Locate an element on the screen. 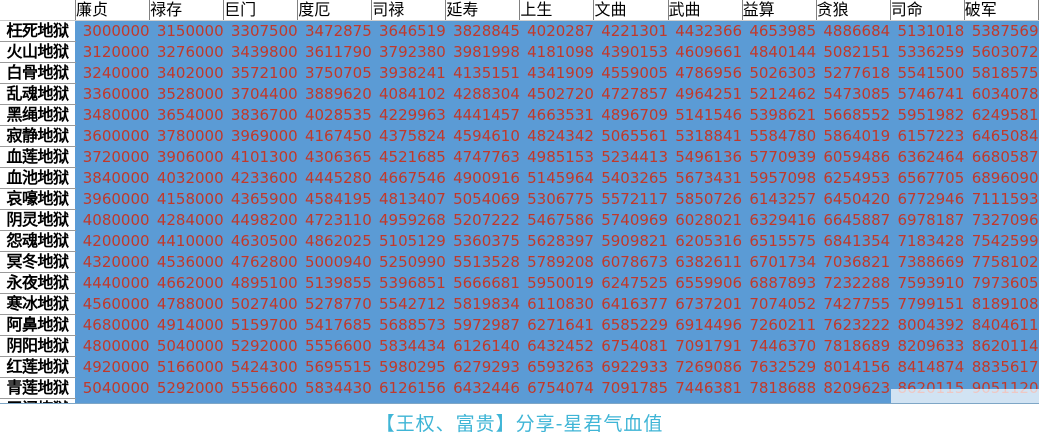 The image size is (1039, 441). data-cell: 4233600 is located at coordinates (260, 178).